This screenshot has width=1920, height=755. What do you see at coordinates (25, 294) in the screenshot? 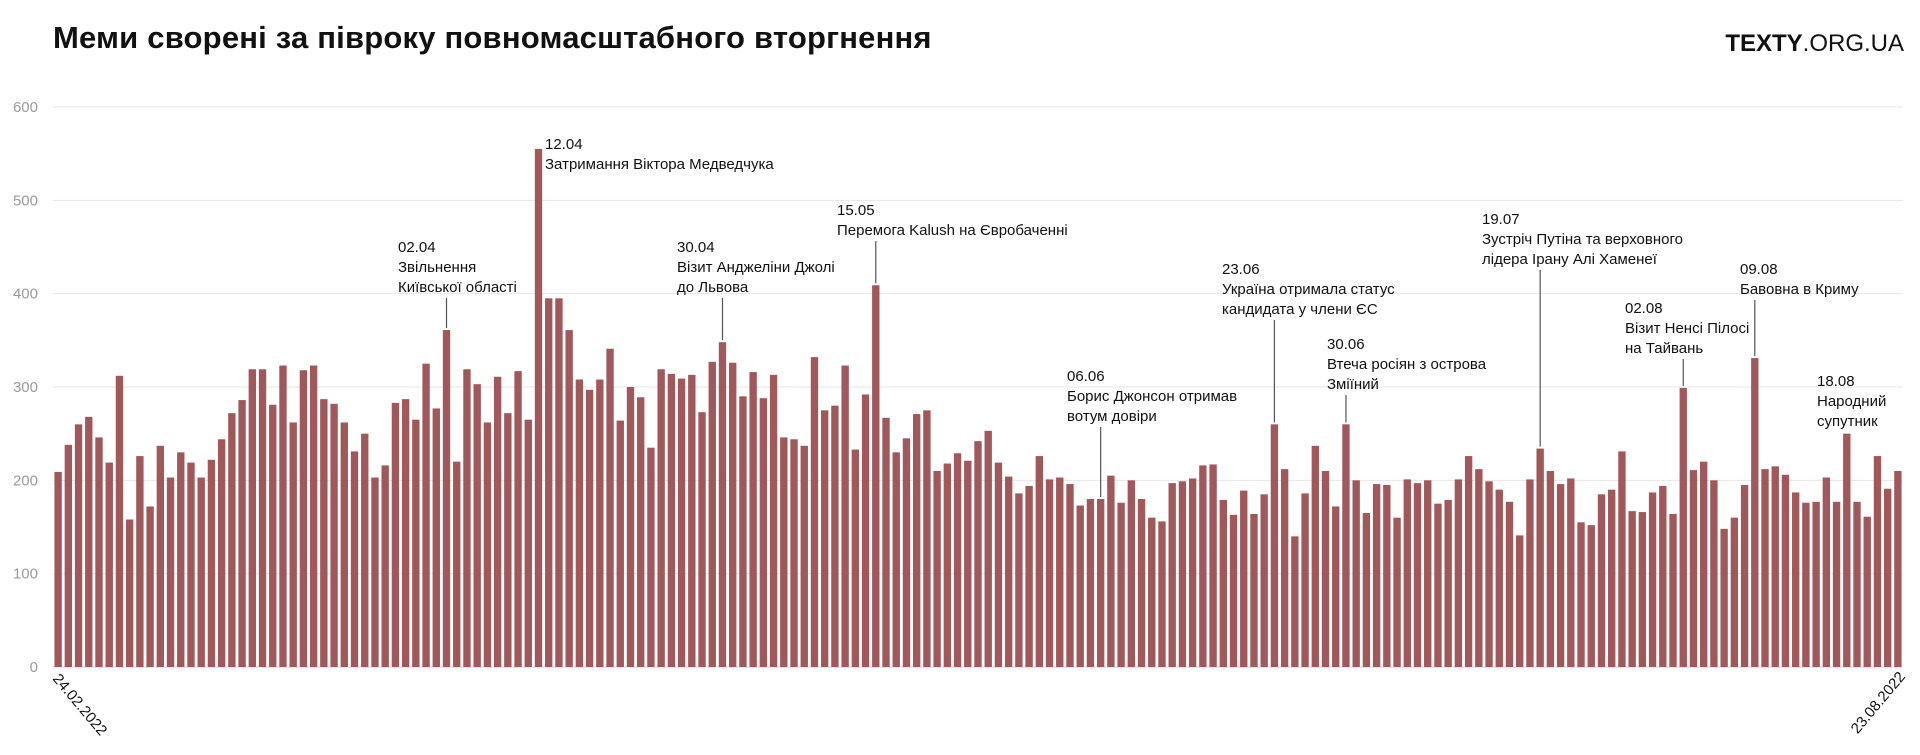
I see `y-tick-label: 400` at bounding box center [25, 294].